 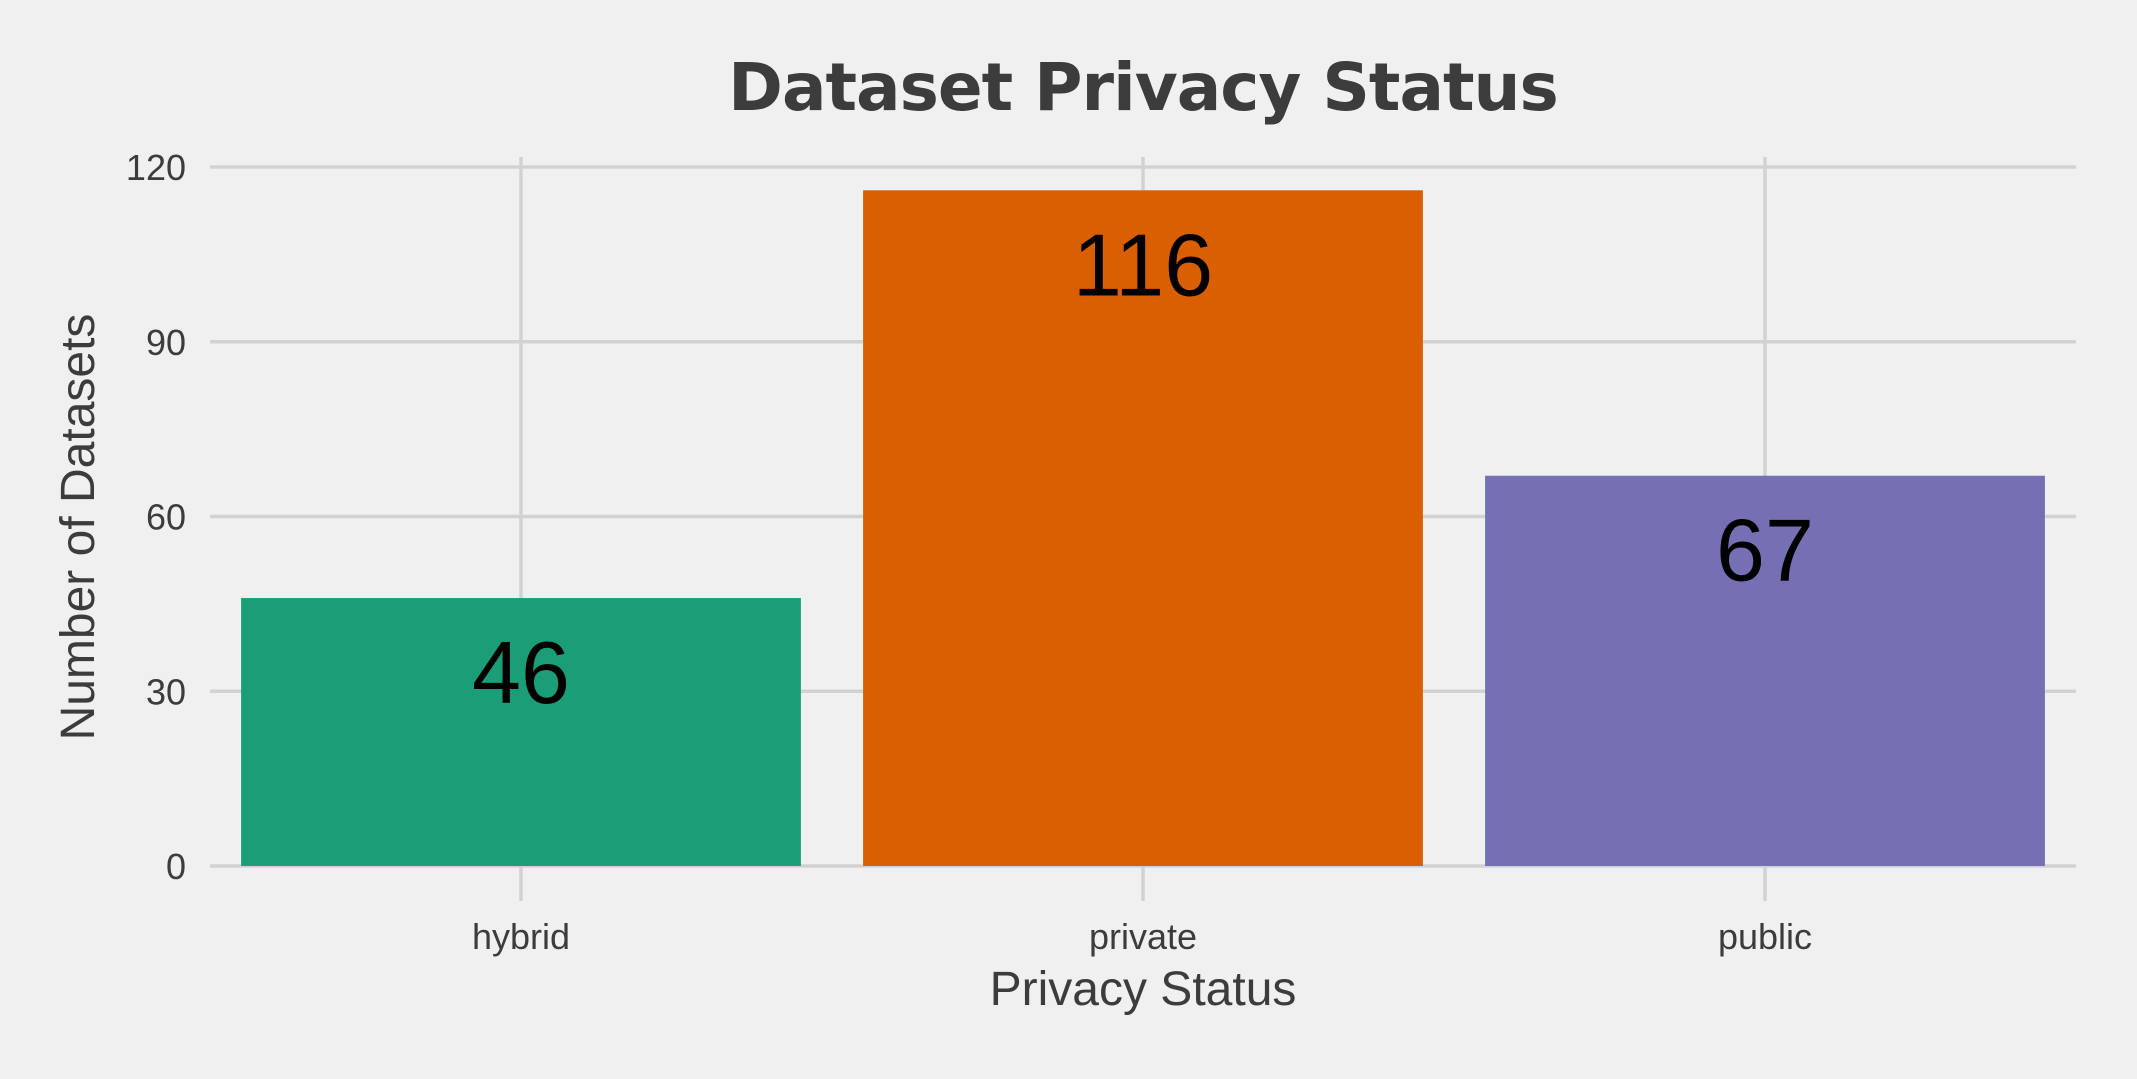 What do you see at coordinates (166, 342) in the screenshot?
I see `y-tick-label: 90` at bounding box center [166, 342].